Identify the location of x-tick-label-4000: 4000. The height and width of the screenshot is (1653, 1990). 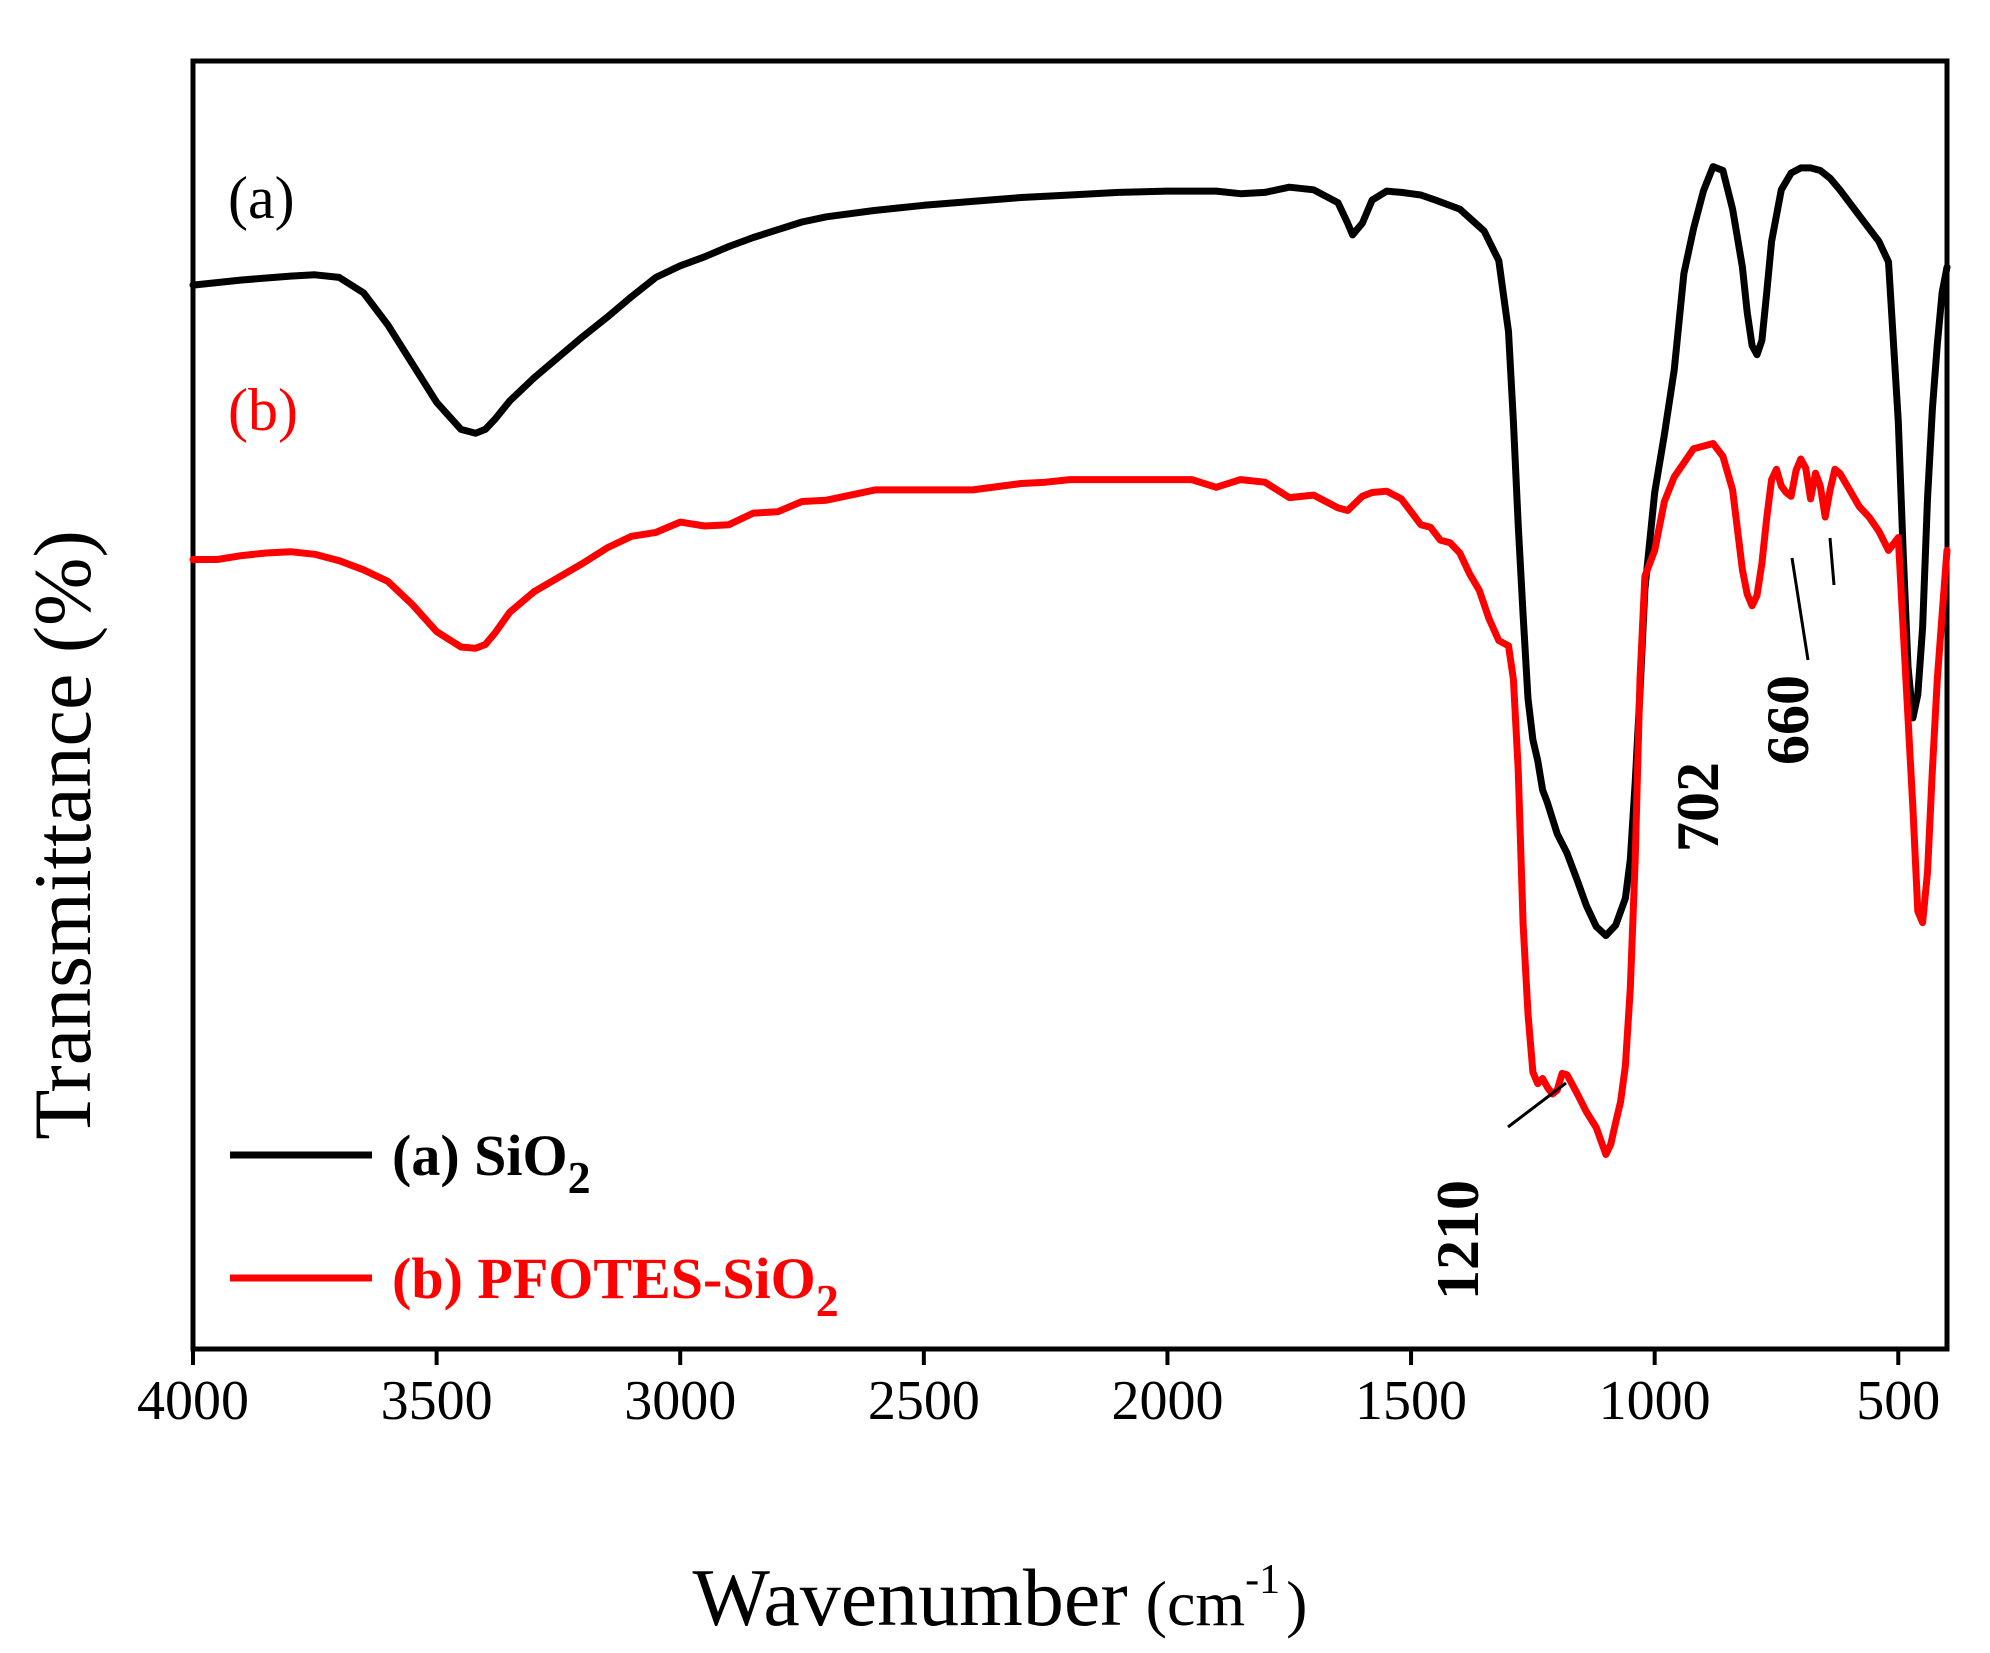
(193, 1401).